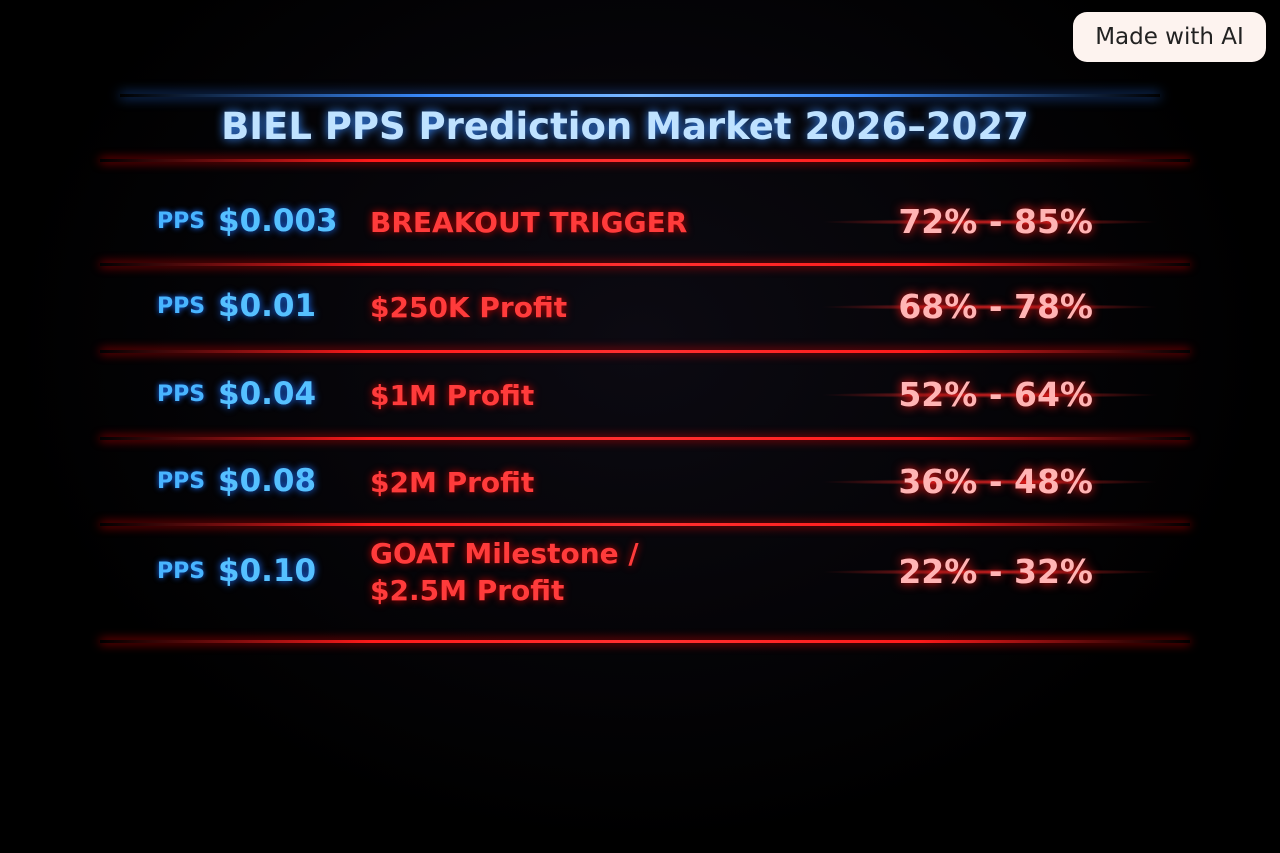  Describe the element at coordinates (529, 222) in the screenshot. I see `milestone: BREAKOUT TRIGGER` at that location.